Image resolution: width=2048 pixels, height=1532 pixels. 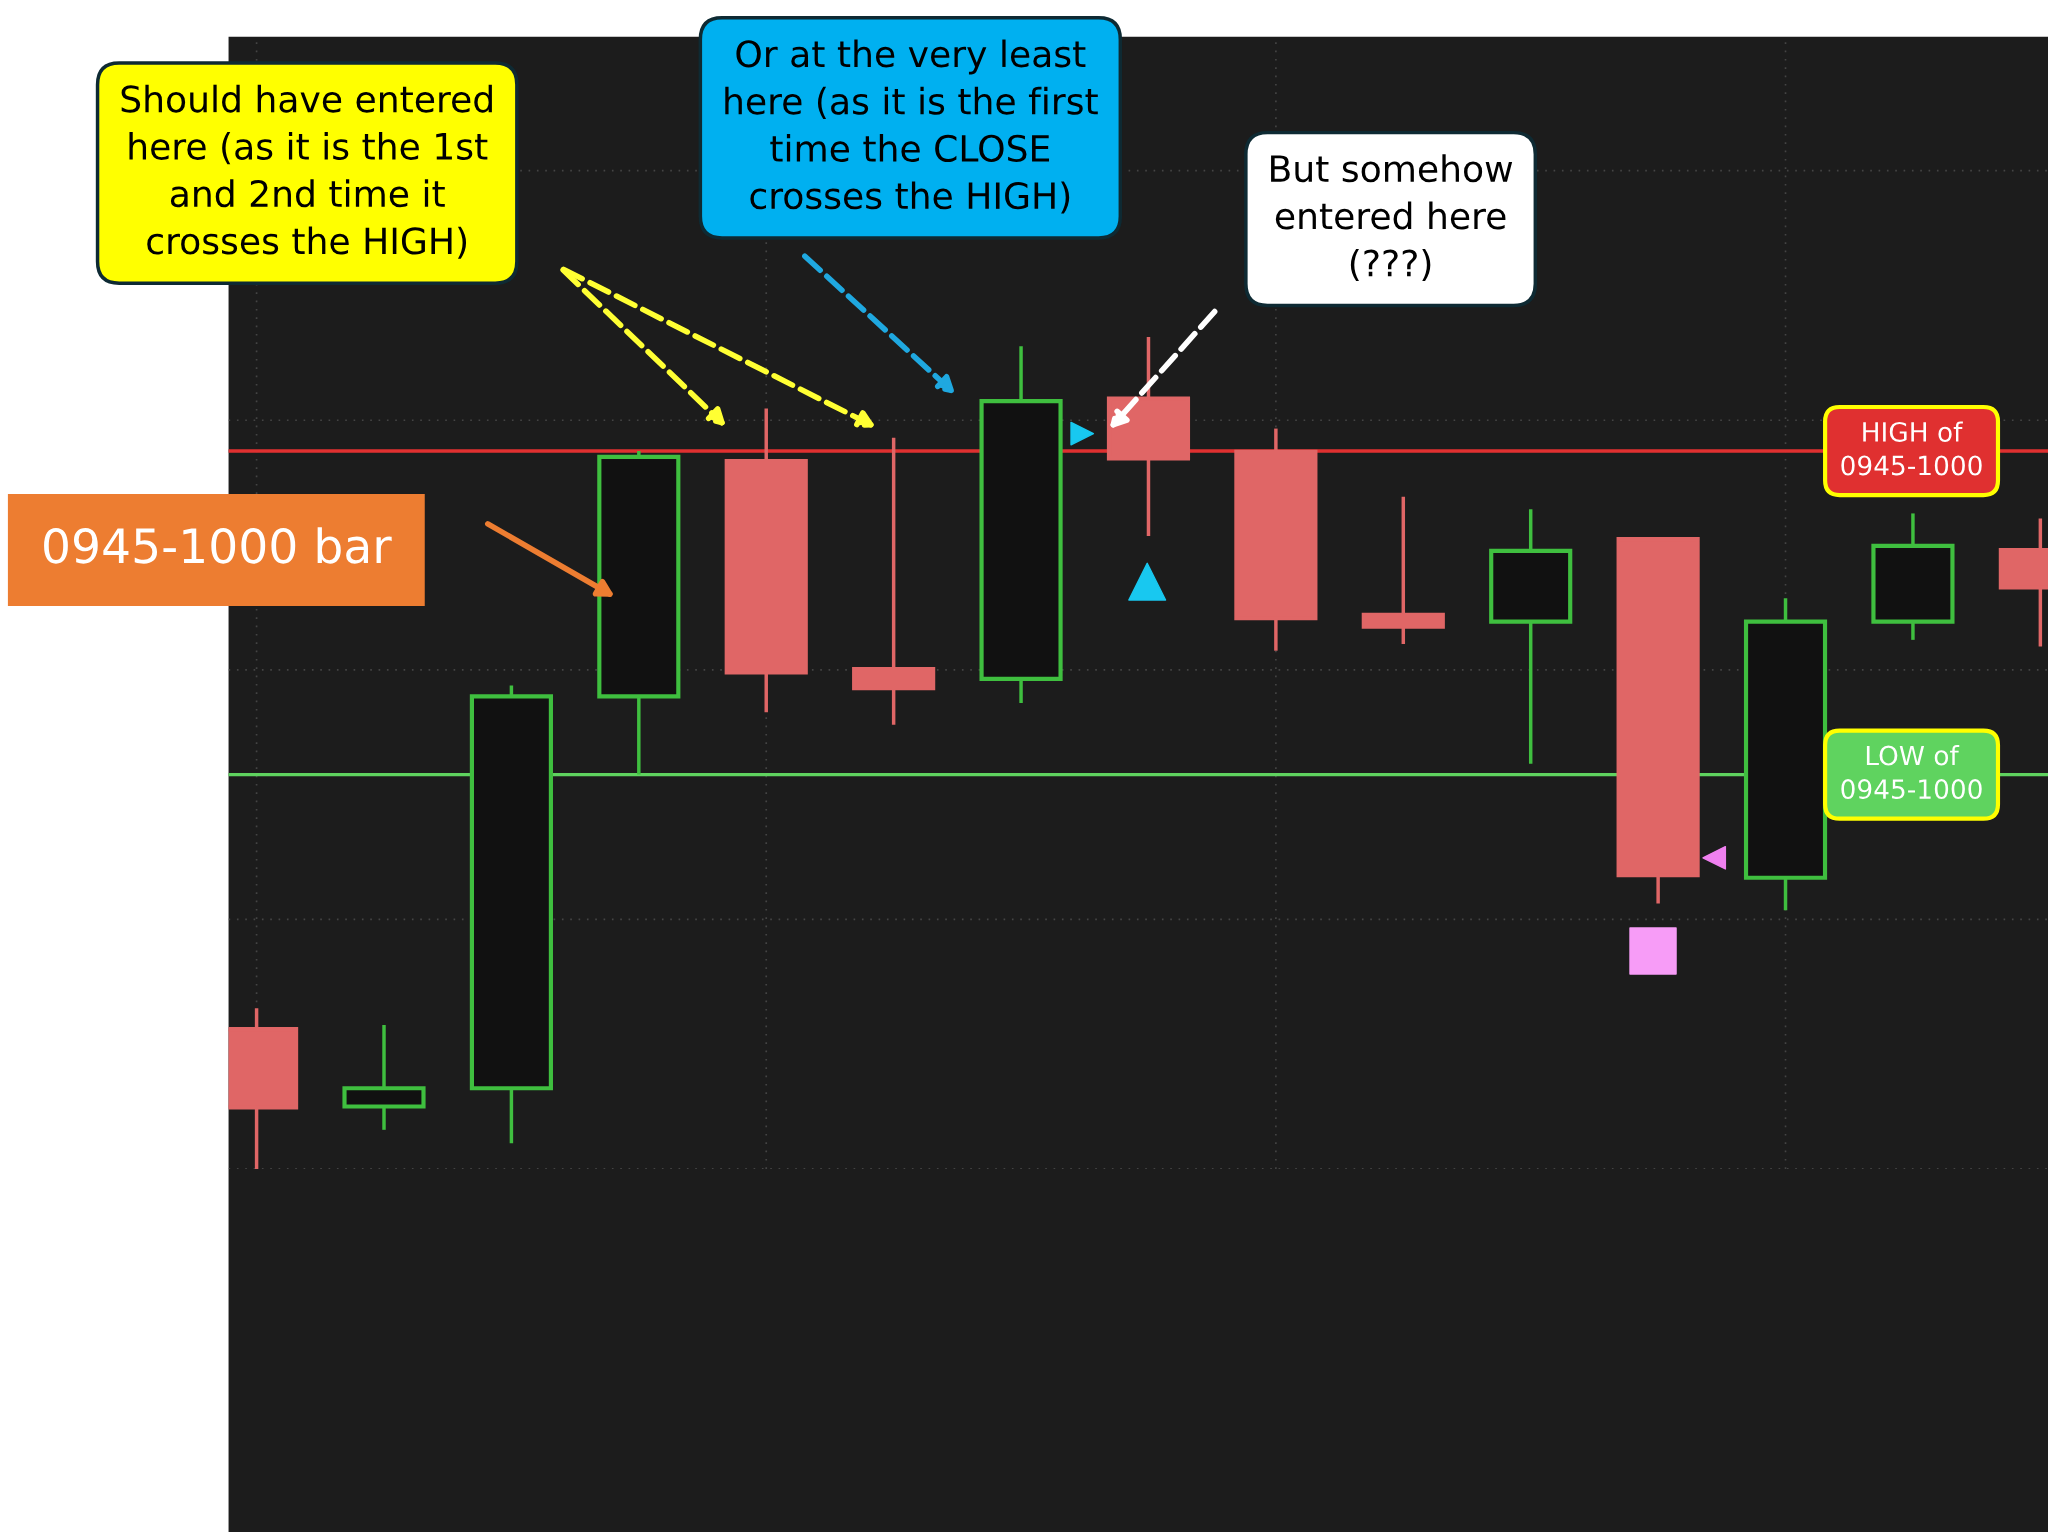 I want to click on text: Or at the very least here (as it is the first time the CLOSE crosses the HIGH), so click(x=911, y=126).